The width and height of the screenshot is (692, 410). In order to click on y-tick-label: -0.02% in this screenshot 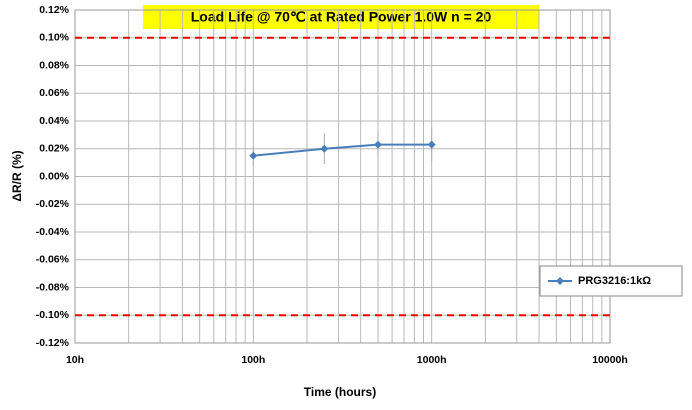, I will do `click(53, 204)`.